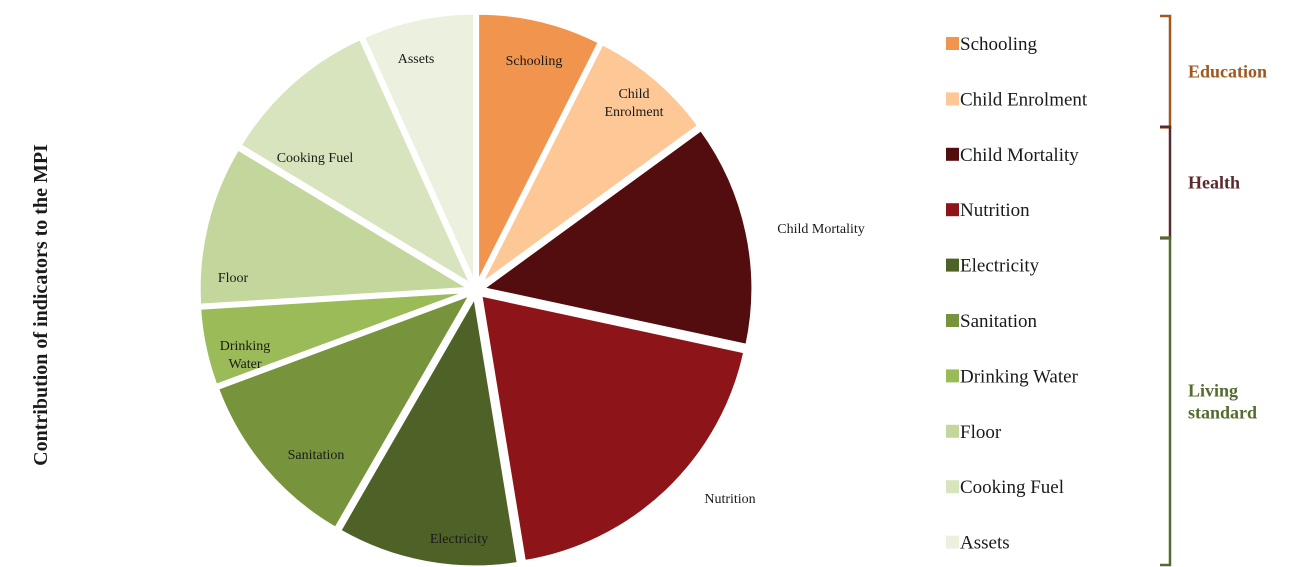  Describe the element at coordinates (416, 59) in the screenshot. I see `slice-label-assets: Assets` at that location.